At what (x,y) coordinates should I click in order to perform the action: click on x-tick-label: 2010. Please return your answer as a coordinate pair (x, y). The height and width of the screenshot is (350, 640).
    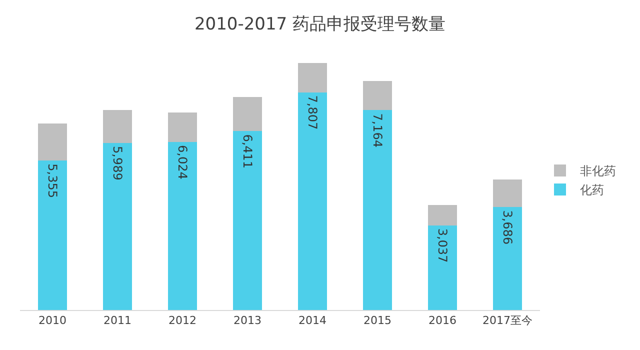
    Looking at the image, I should click on (52, 321).